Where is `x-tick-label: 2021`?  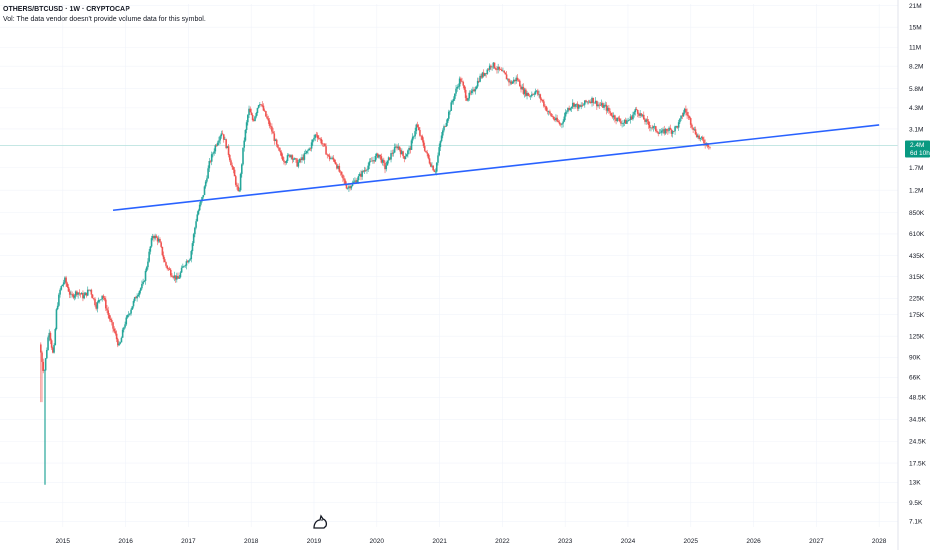
x-tick-label: 2021 is located at coordinates (439, 541).